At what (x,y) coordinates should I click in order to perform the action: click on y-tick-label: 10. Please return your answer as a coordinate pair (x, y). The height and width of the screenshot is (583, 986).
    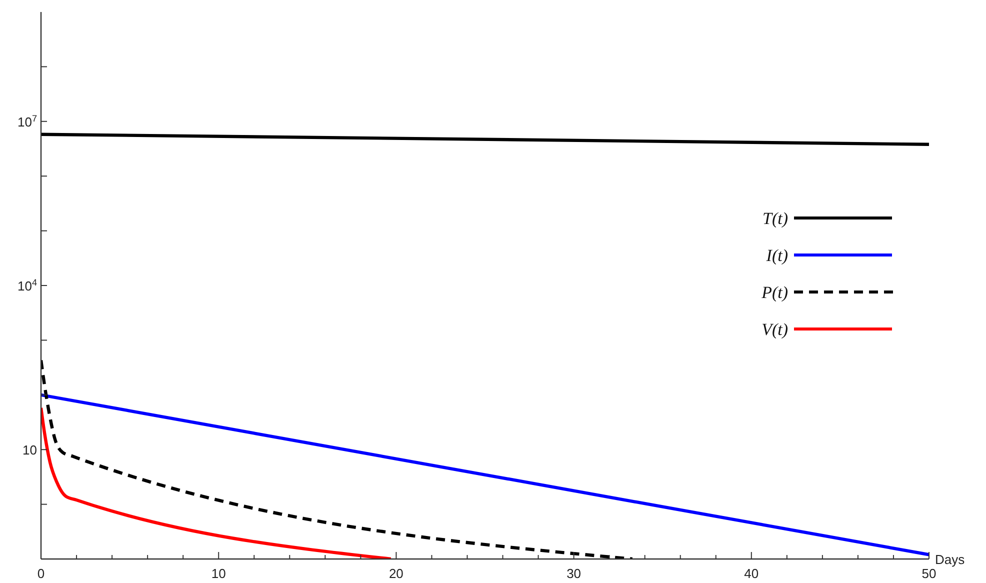
    Looking at the image, I should click on (29, 450).